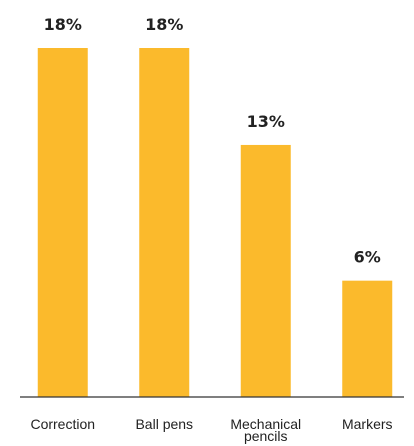 The height and width of the screenshot is (446, 414). Describe the element at coordinates (164, 424) in the screenshot. I see `category-label-1: Ball pens` at that location.